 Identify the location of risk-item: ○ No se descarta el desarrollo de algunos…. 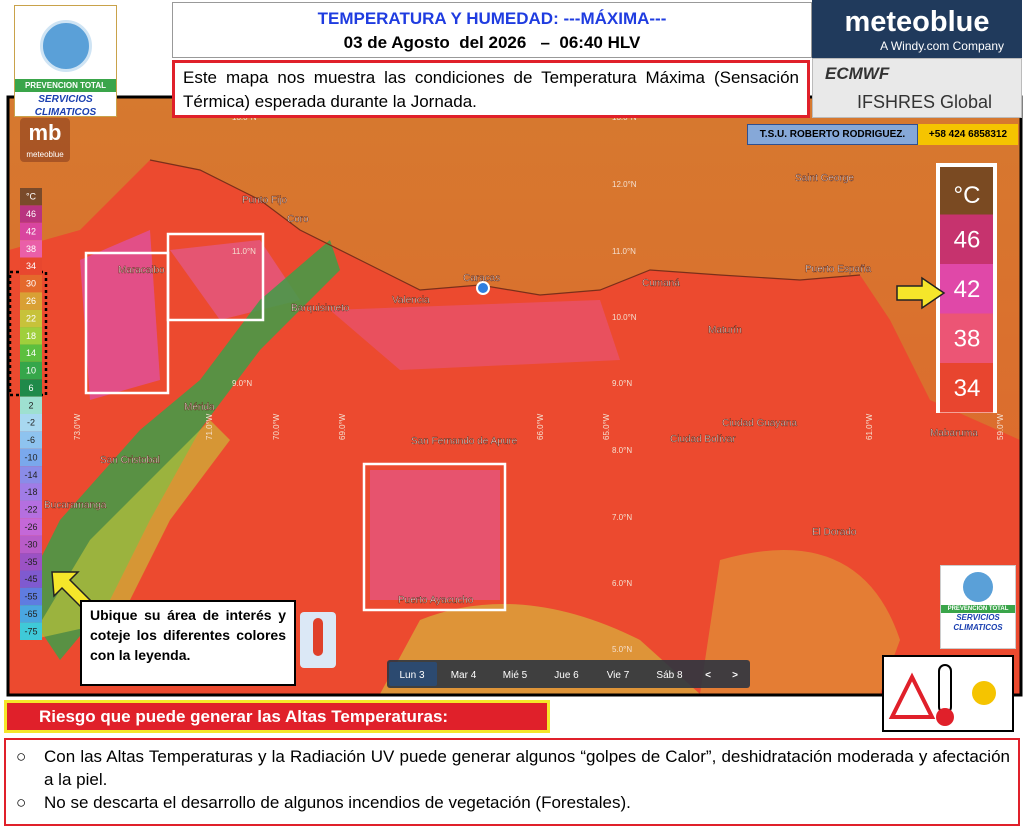
(323, 802).